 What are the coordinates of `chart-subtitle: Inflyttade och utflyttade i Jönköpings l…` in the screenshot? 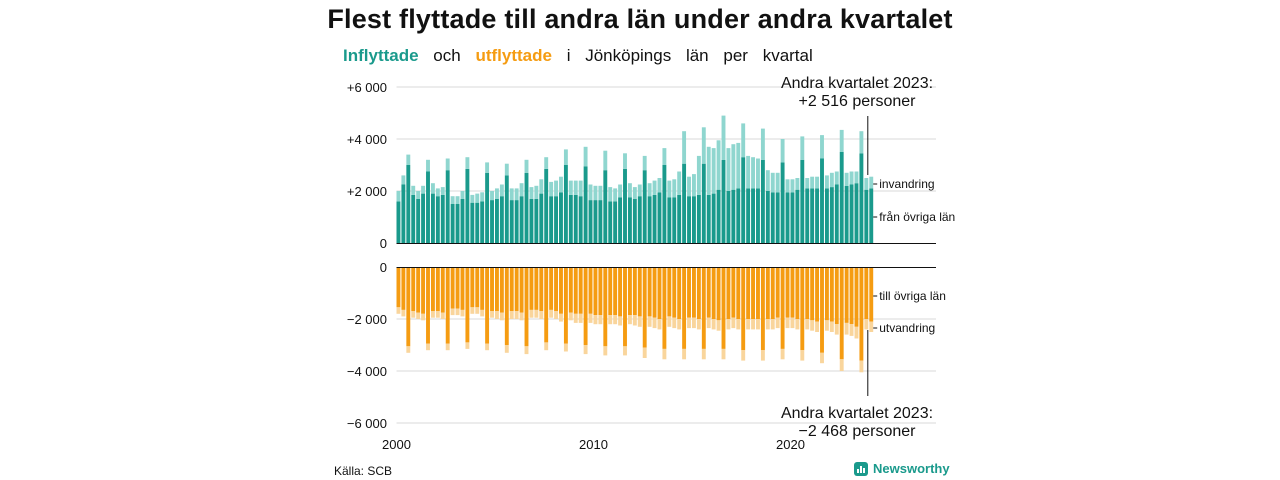 It's located at (583, 56).